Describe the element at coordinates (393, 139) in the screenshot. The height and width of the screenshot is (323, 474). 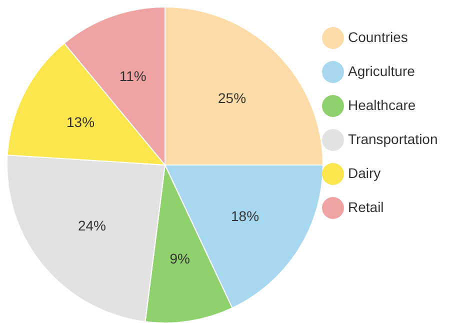
I see `legend-label: Transportation` at that location.